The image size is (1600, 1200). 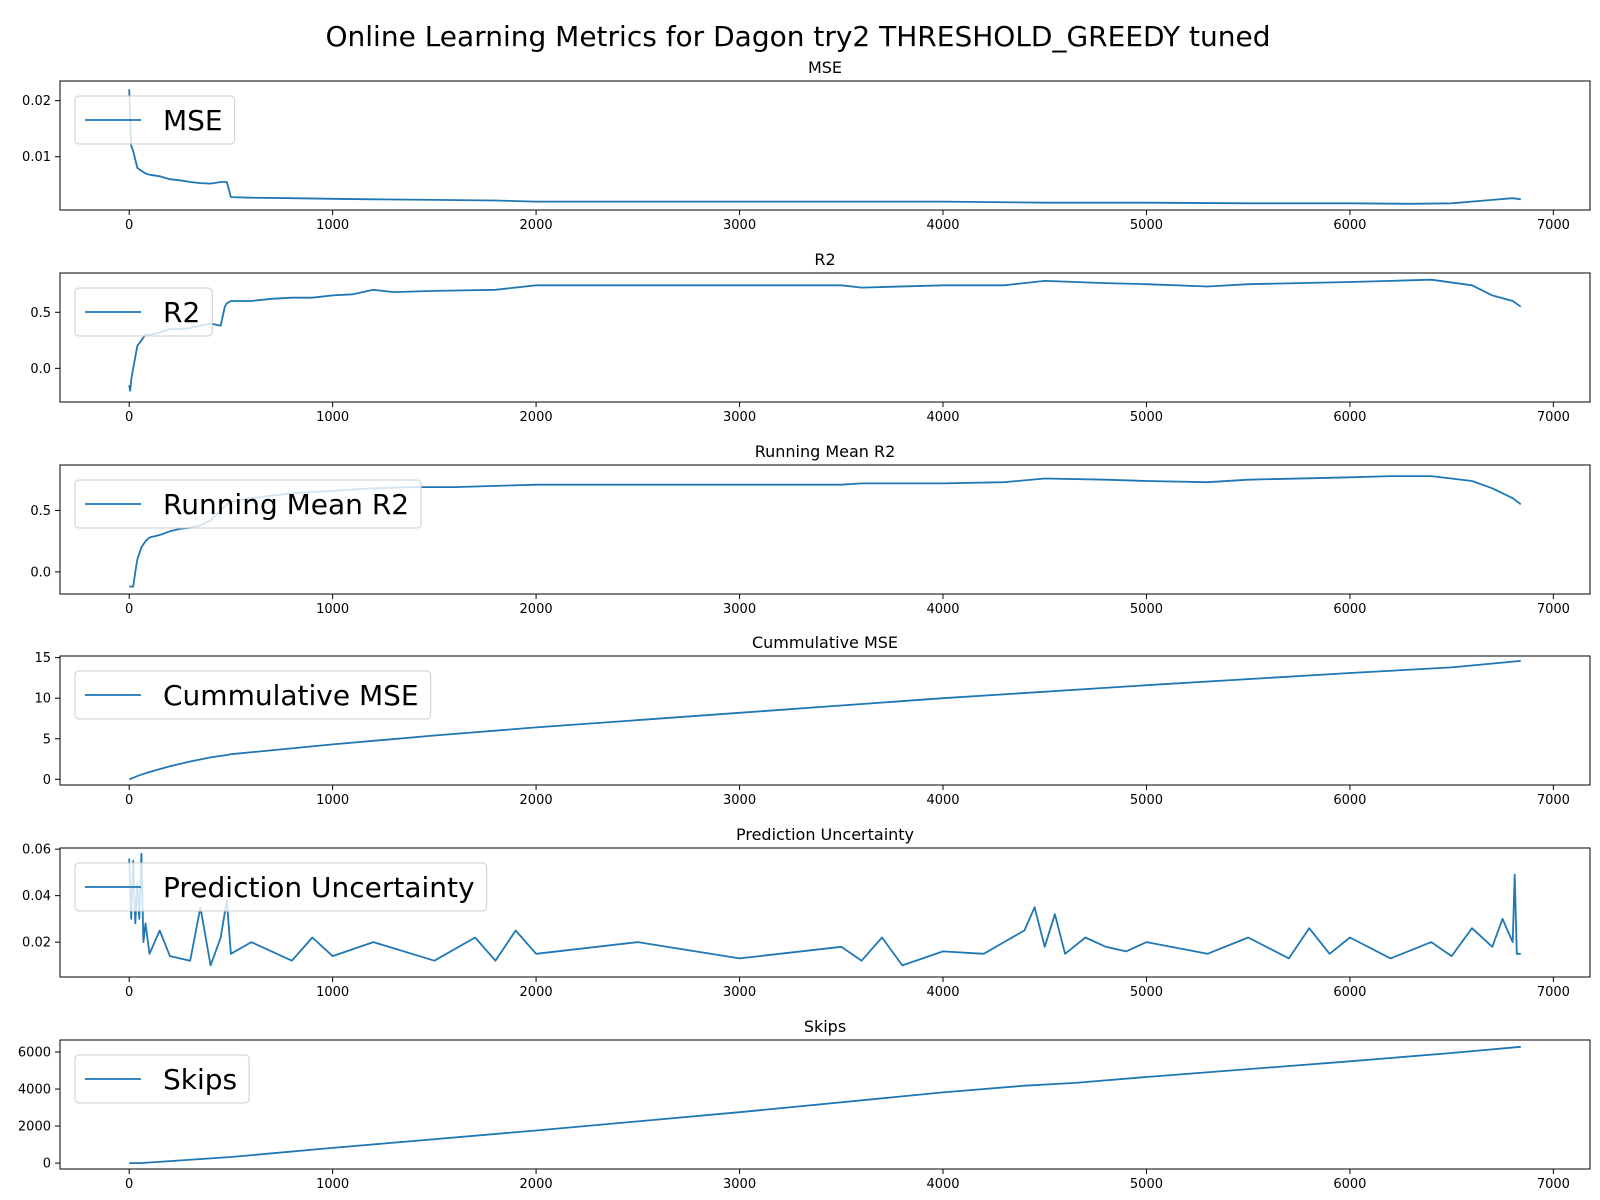 What do you see at coordinates (825, 834) in the screenshot?
I see `subplot-title: Prediction Uncertainty` at bounding box center [825, 834].